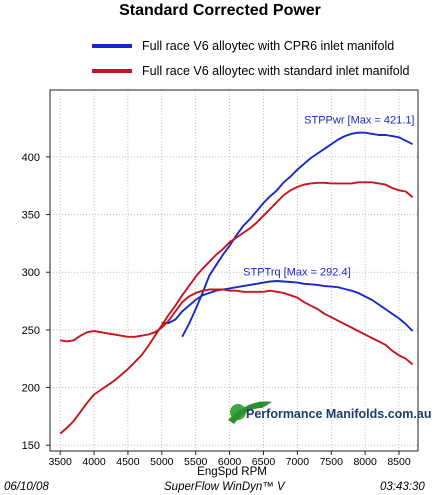  I want to click on x-tick-label: 8500, so click(399, 462).